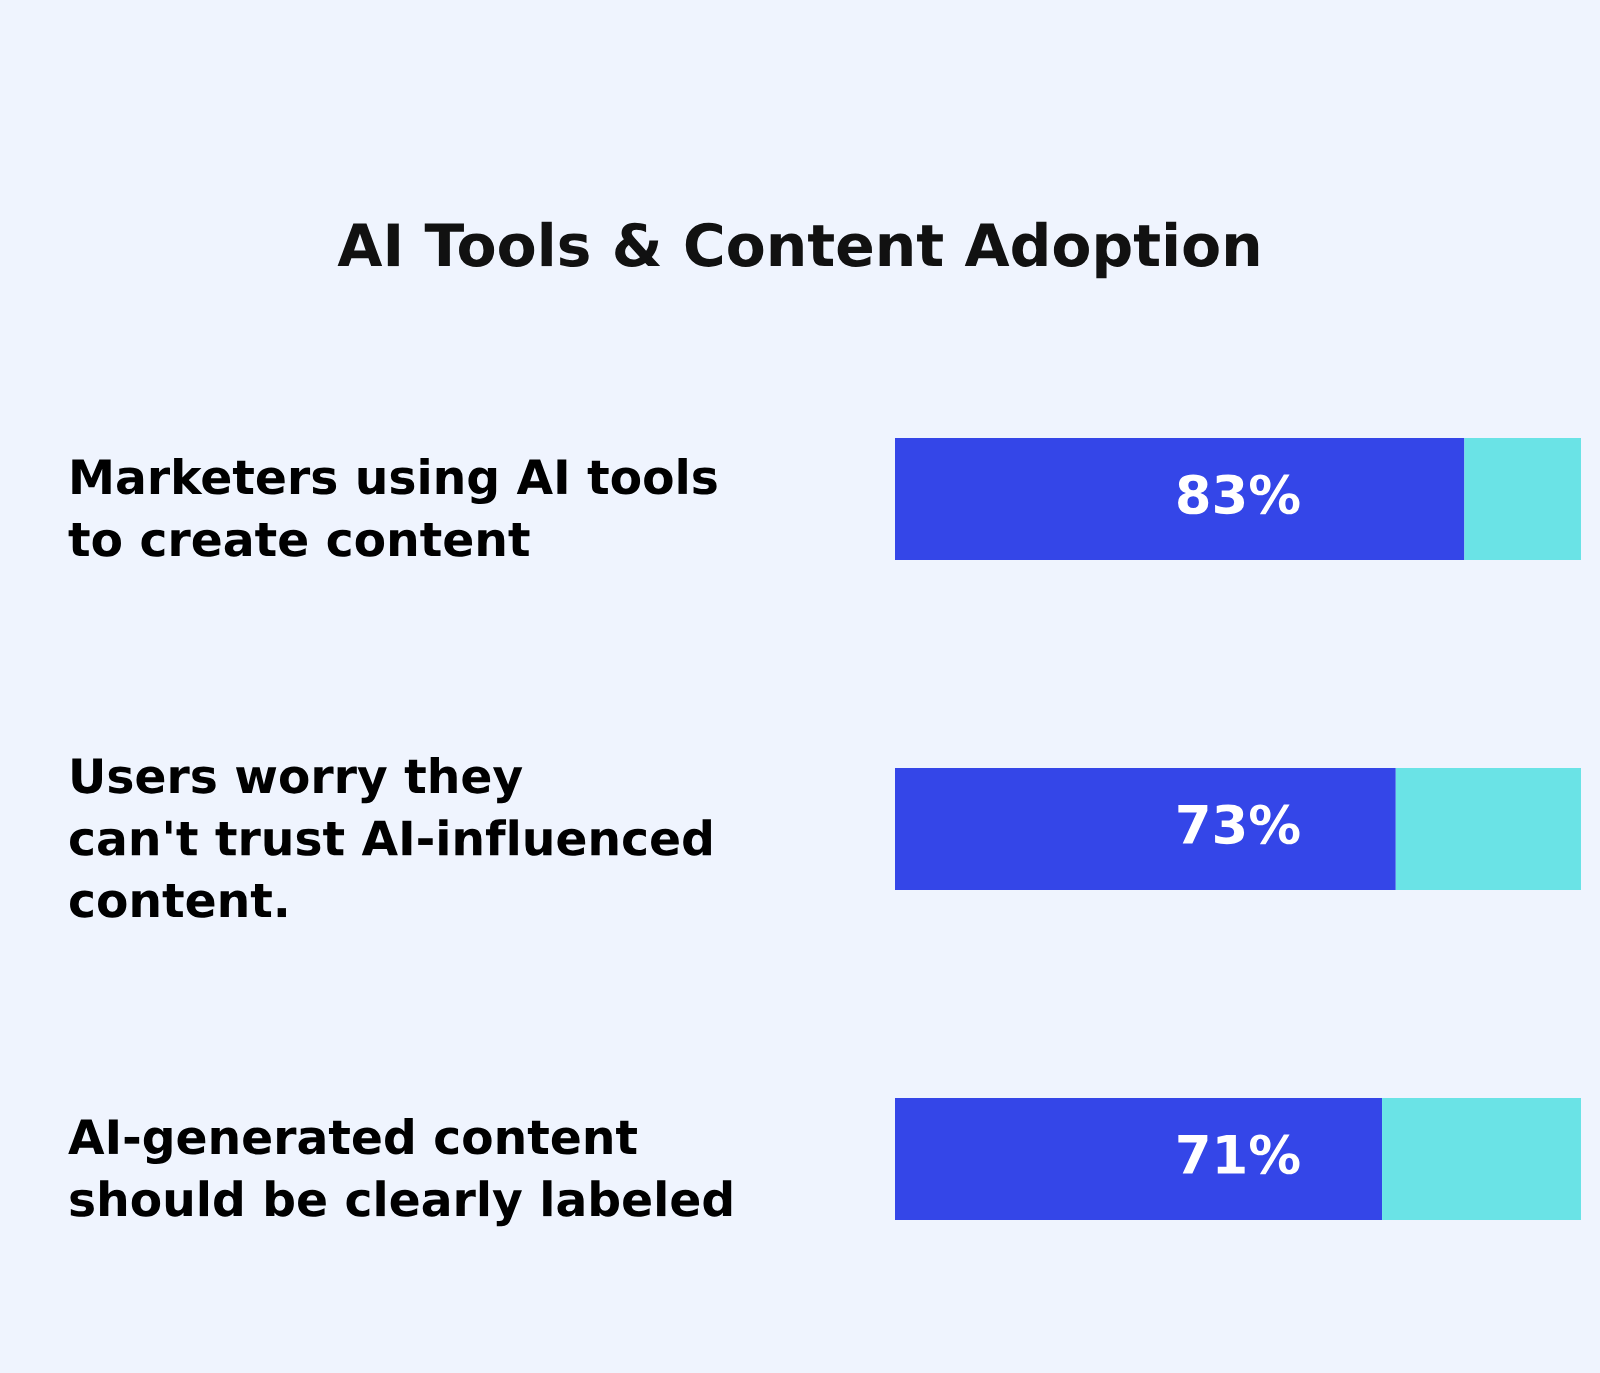 The height and width of the screenshot is (1373, 1600). What do you see at coordinates (392, 507) in the screenshot?
I see `y-tick-label: Marketers using AI tools to create content` at bounding box center [392, 507].